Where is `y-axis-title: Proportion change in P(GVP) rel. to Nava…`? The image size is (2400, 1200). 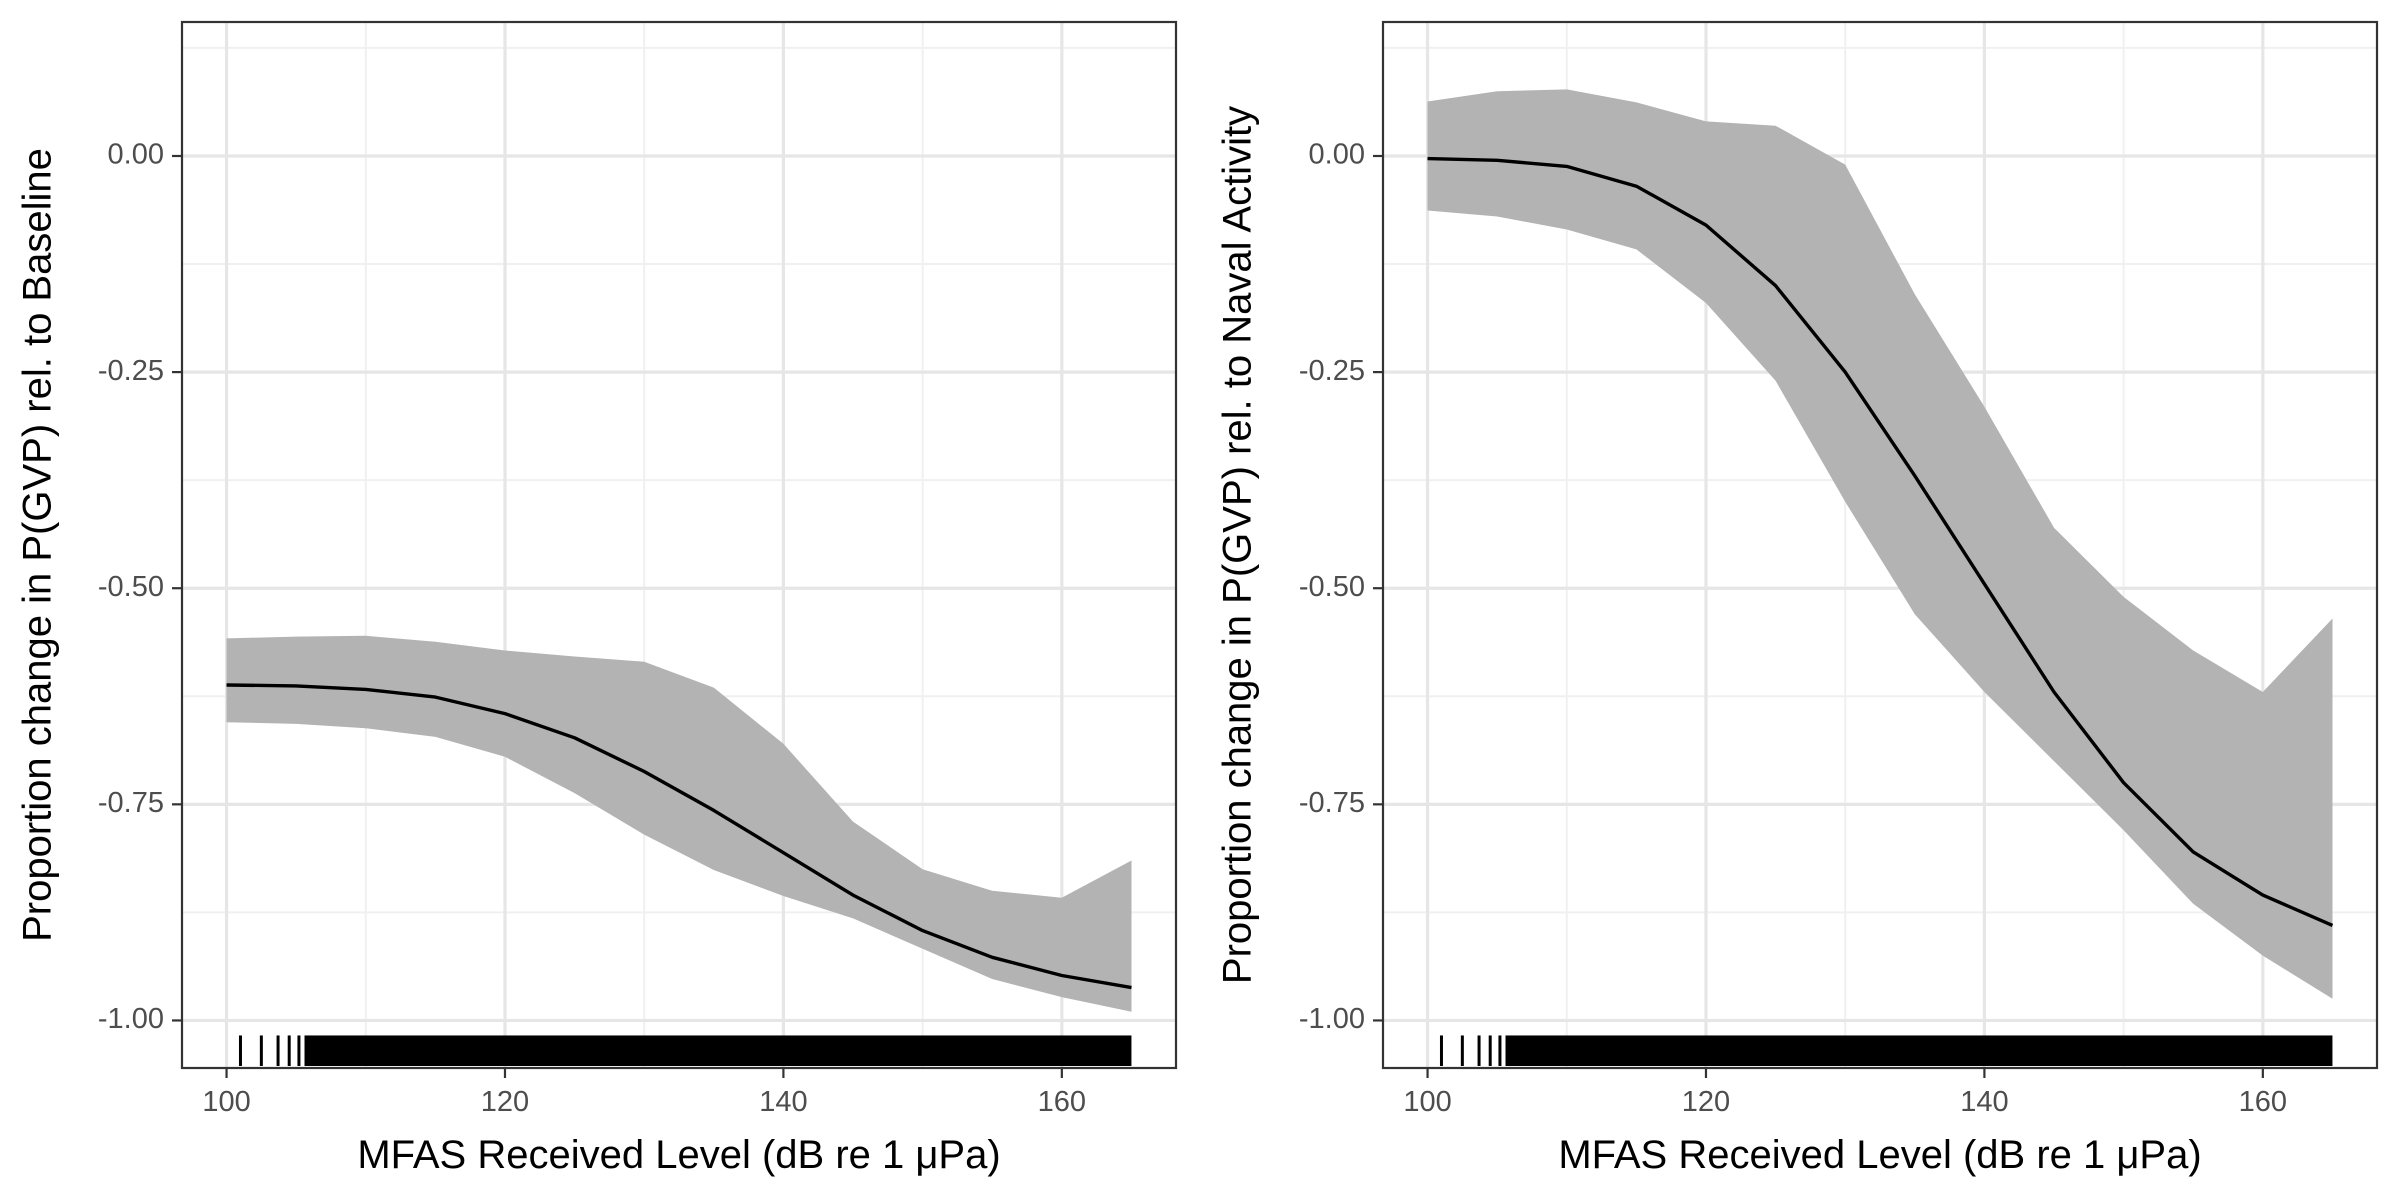 y-axis-title: Proportion change in P(GVP) rel. to Nava… is located at coordinates (1238, 545).